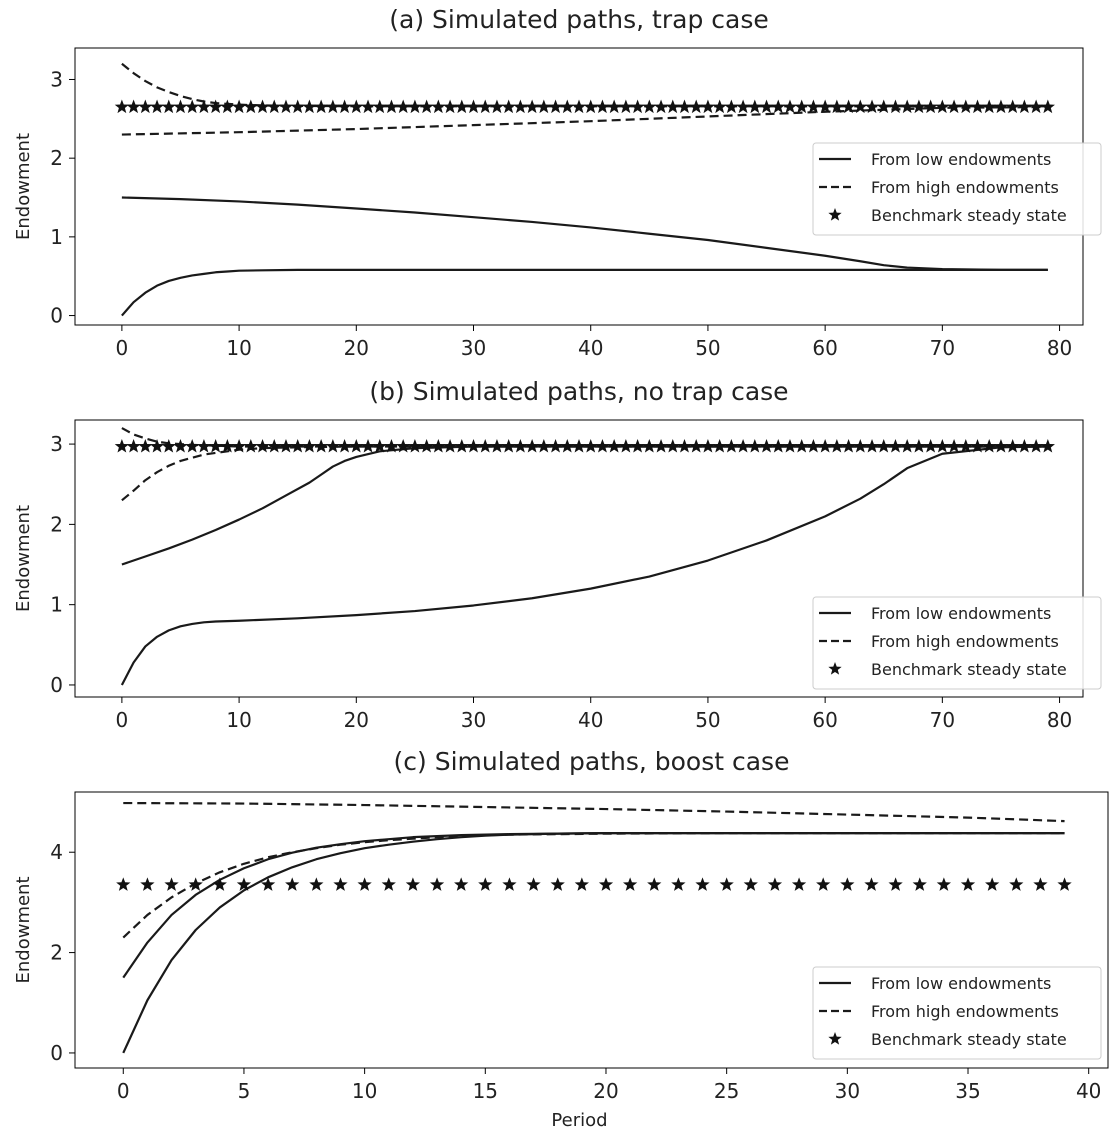 Image resolution: width=1111 pixels, height=1135 pixels. What do you see at coordinates (961, 159) in the screenshot?
I see `legend-entry-label: From low endowments` at bounding box center [961, 159].